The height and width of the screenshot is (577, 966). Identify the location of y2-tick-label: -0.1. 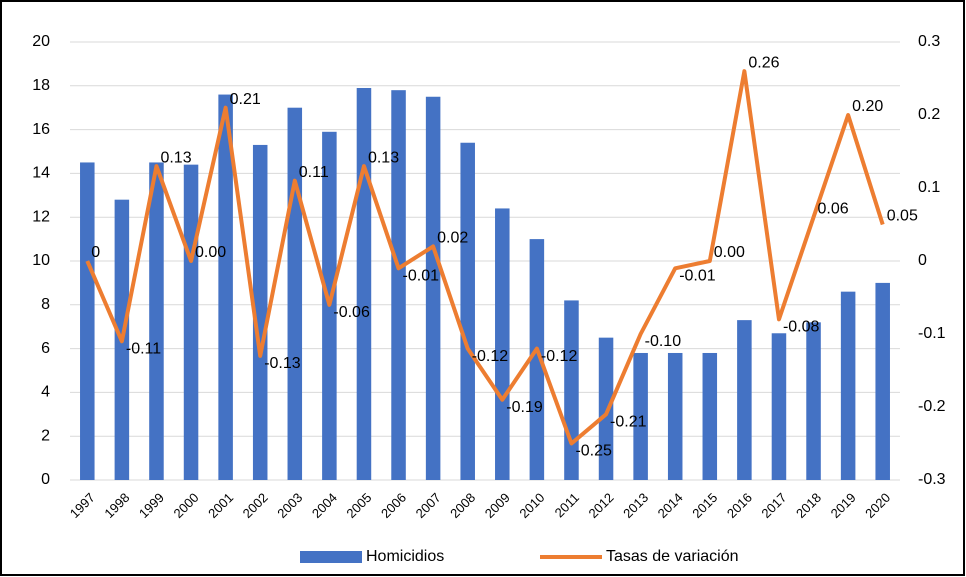
(932, 333).